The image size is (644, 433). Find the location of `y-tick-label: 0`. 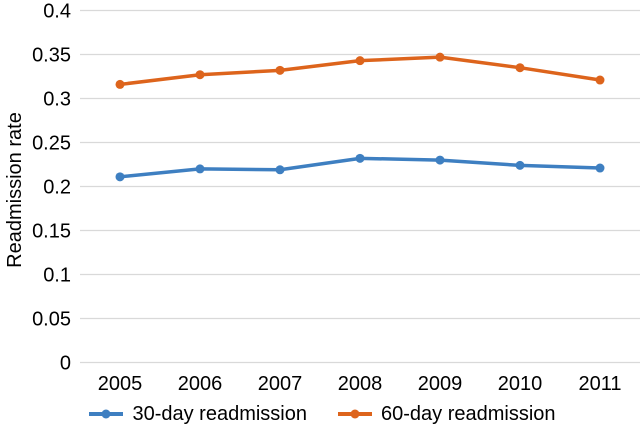

y-tick-label: 0 is located at coordinates (65, 364).